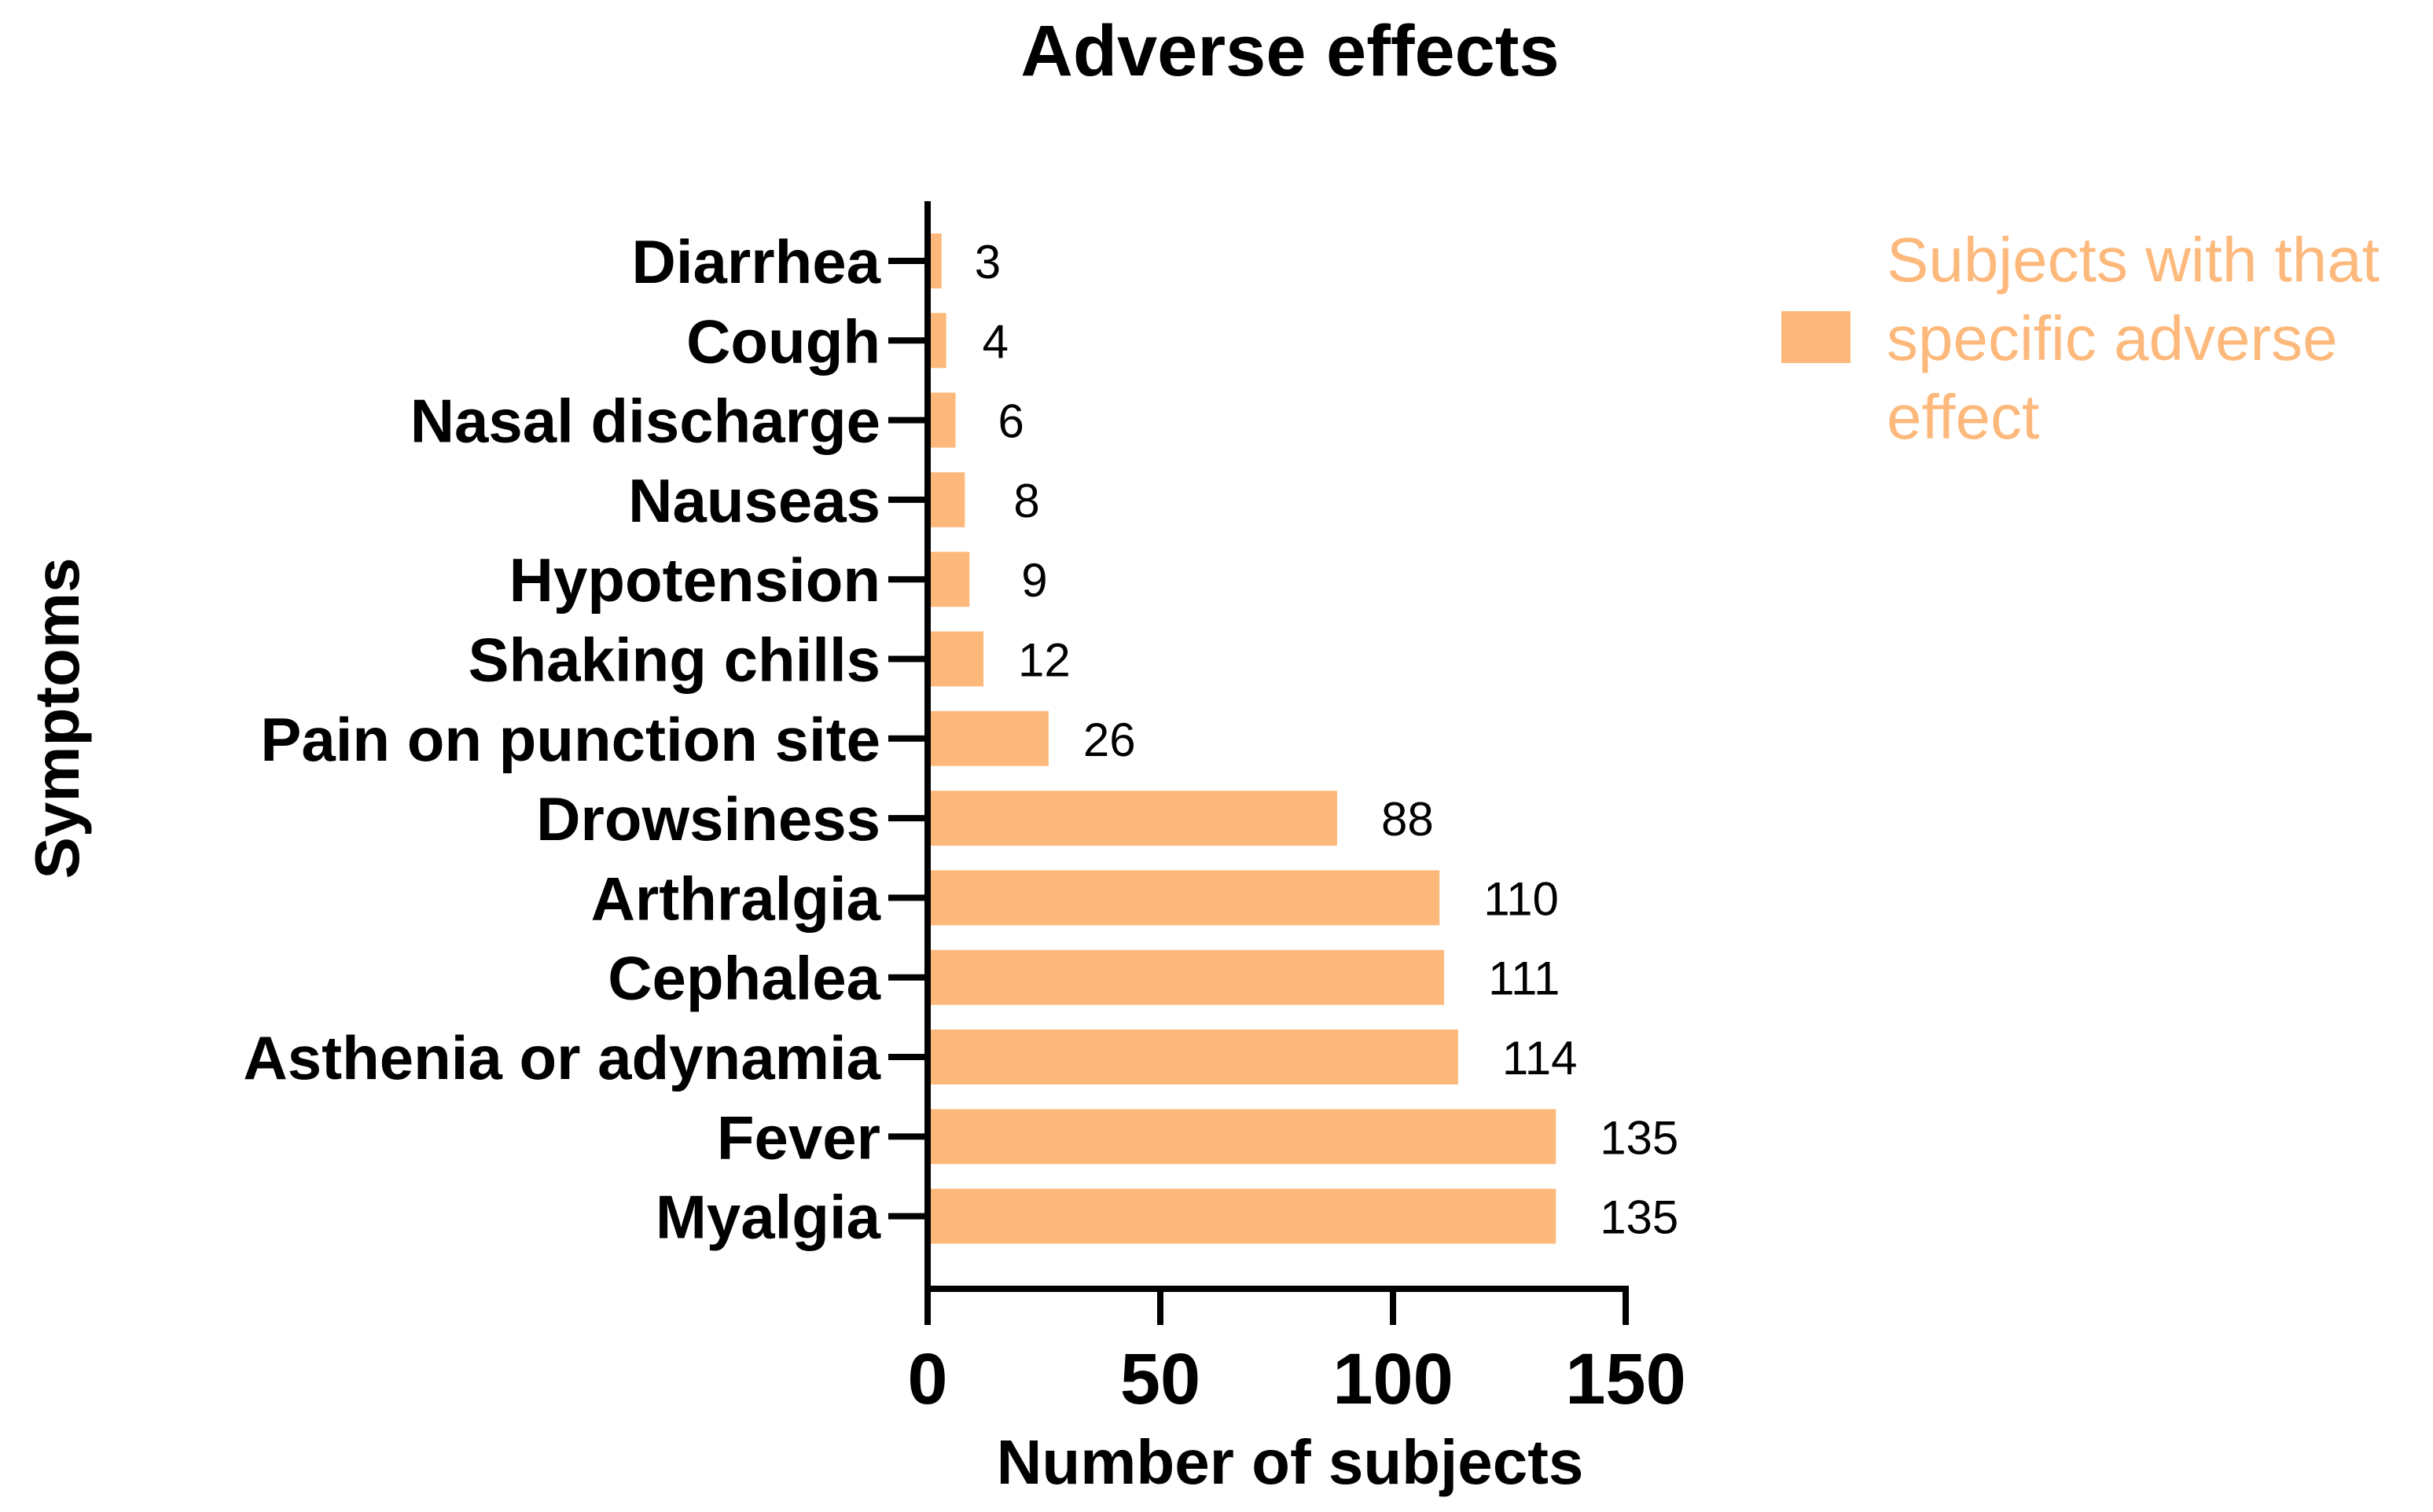 The width and height of the screenshot is (2433, 1512). I want to click on value-label-nauseas: 8, so click(1026, 501).